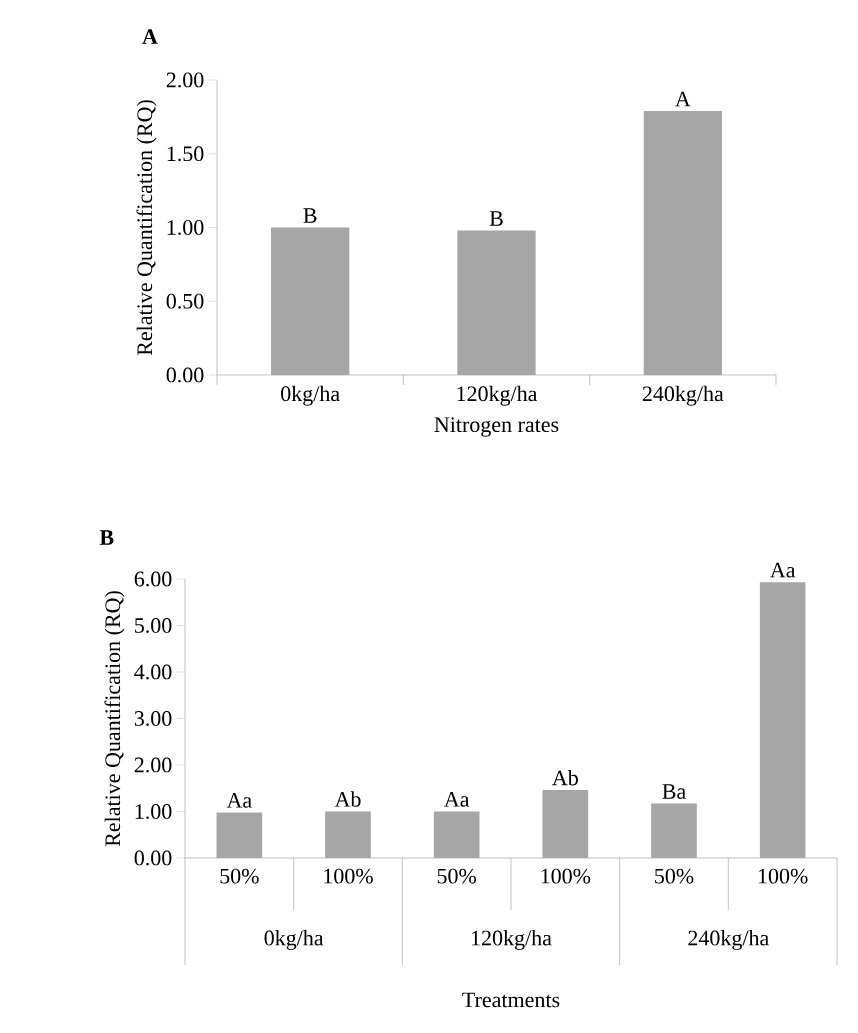  I want to click on y-tick-label: 3.00, so click(153, 718).